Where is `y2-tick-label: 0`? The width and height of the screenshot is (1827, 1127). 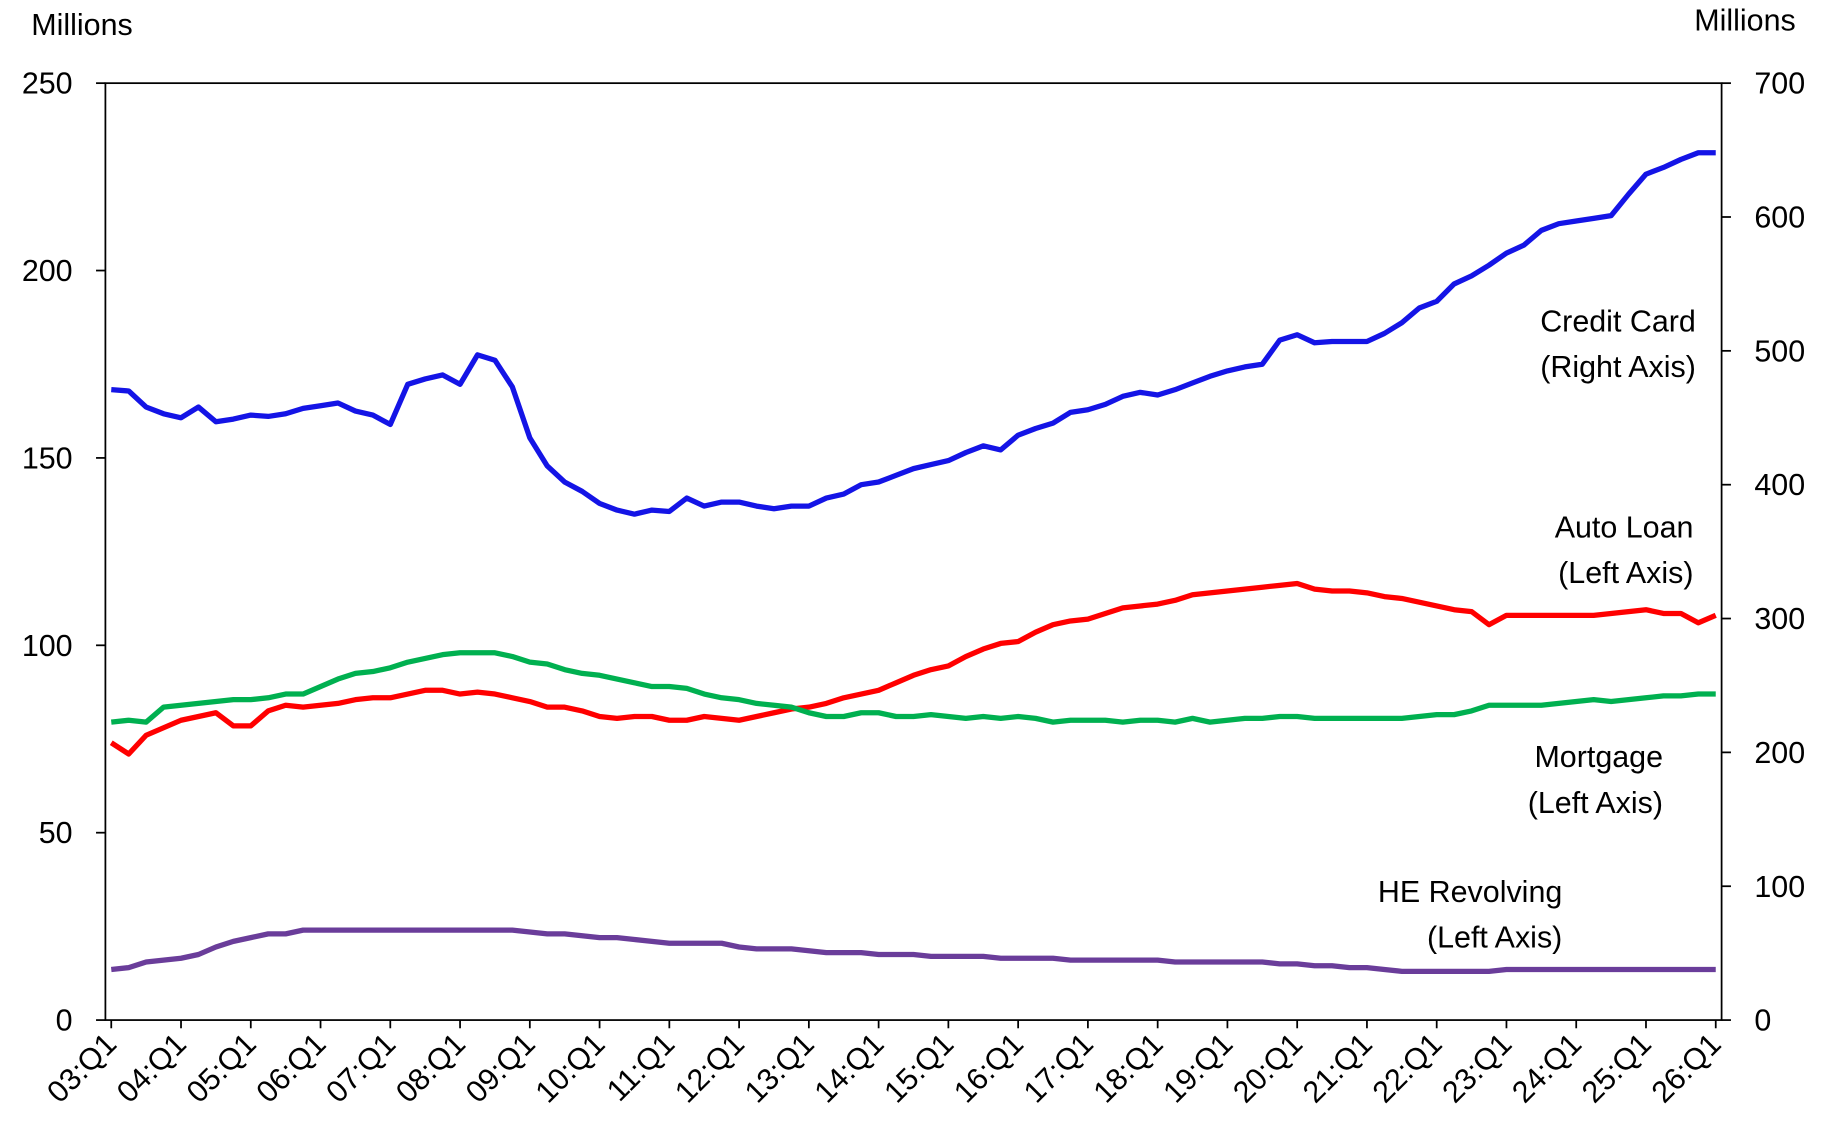 y2-tick-label: 0 is located at coordinates (1762, 1021).